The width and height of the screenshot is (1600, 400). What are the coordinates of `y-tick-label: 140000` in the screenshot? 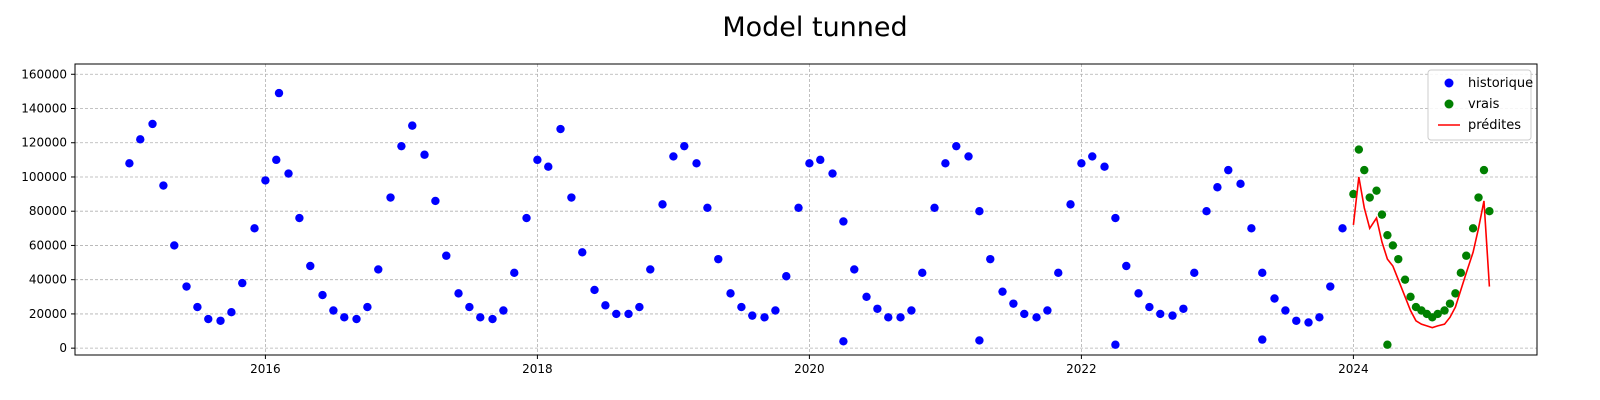 It's located at (44, 109).